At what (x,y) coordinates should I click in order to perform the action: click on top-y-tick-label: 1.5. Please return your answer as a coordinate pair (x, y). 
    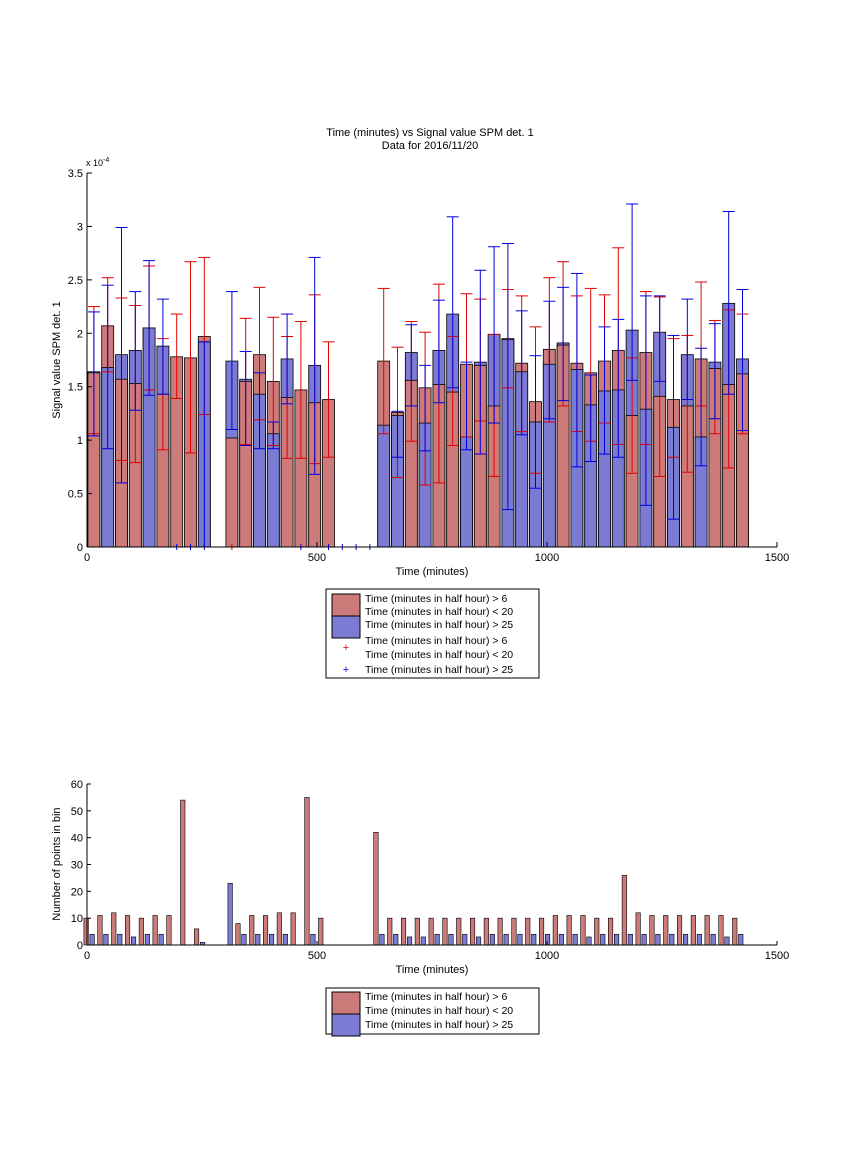
    Looking at the image, I should click on (75, 388).